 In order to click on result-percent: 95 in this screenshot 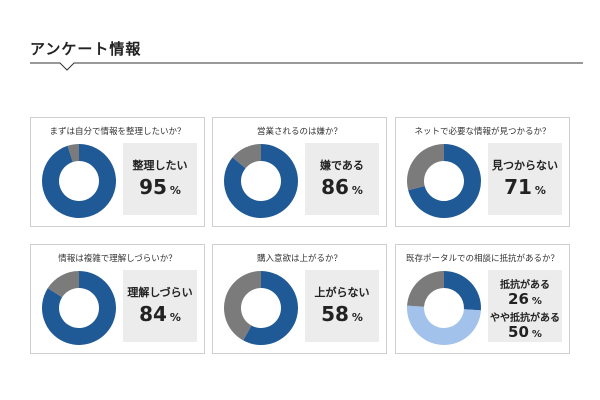, I will do `click(153, 187)`.